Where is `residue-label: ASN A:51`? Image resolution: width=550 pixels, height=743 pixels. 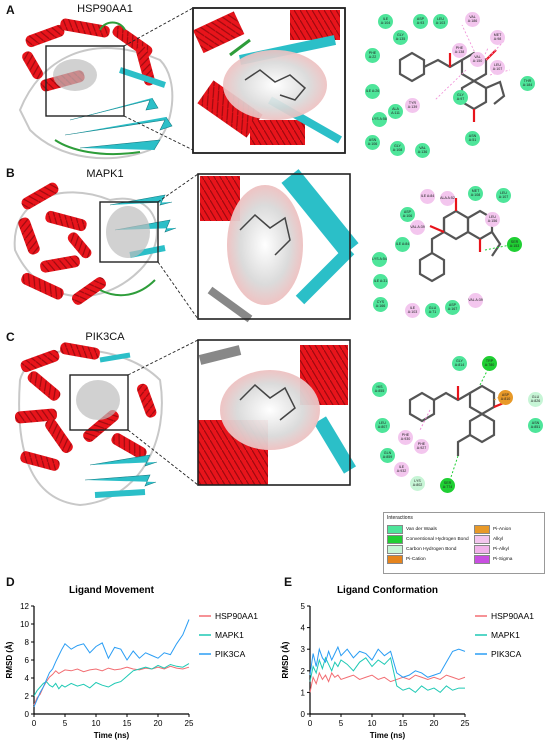
residue-label: ASN A:51 is located at coordinates (472, 137).